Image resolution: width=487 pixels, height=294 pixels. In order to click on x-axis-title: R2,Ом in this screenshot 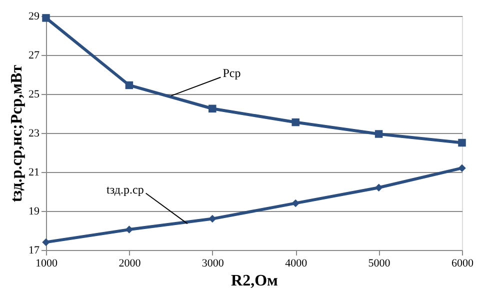, I will do `click(254, 281)`.